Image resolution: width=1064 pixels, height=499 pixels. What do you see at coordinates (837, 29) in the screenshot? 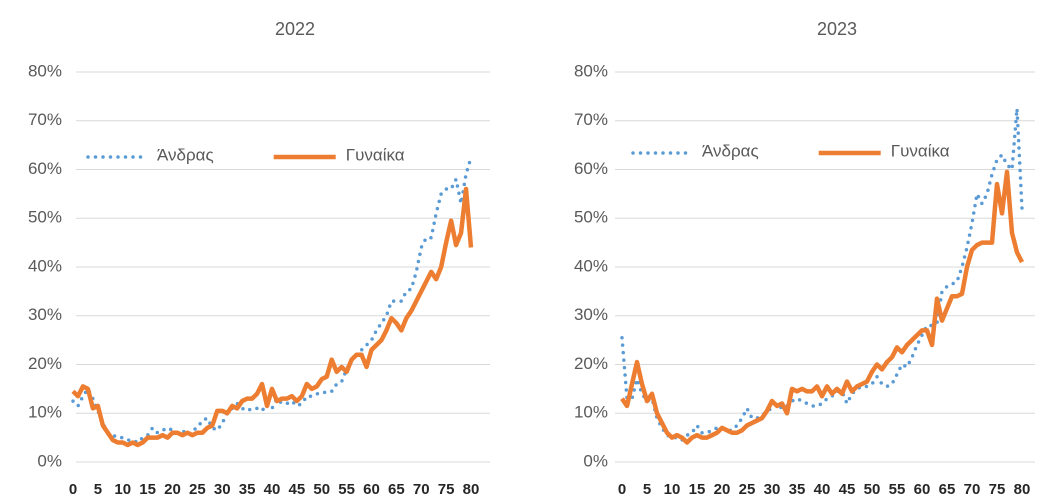
I see `chart-title: 2023` at bounding box center [837, 29].